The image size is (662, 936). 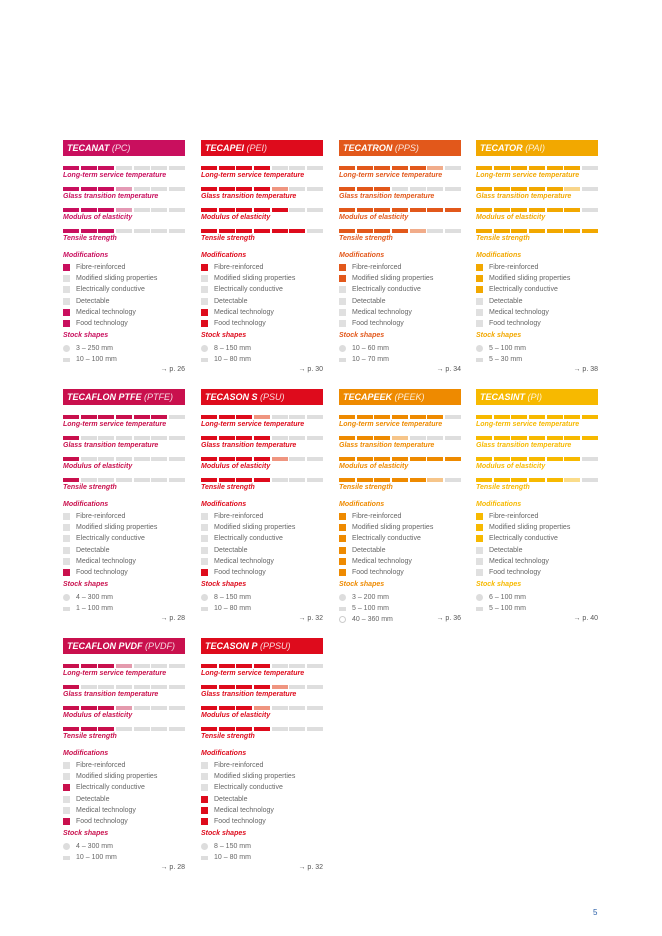 I want to click on product-abbreviation: (PEEK), so click(x=409, y=397).